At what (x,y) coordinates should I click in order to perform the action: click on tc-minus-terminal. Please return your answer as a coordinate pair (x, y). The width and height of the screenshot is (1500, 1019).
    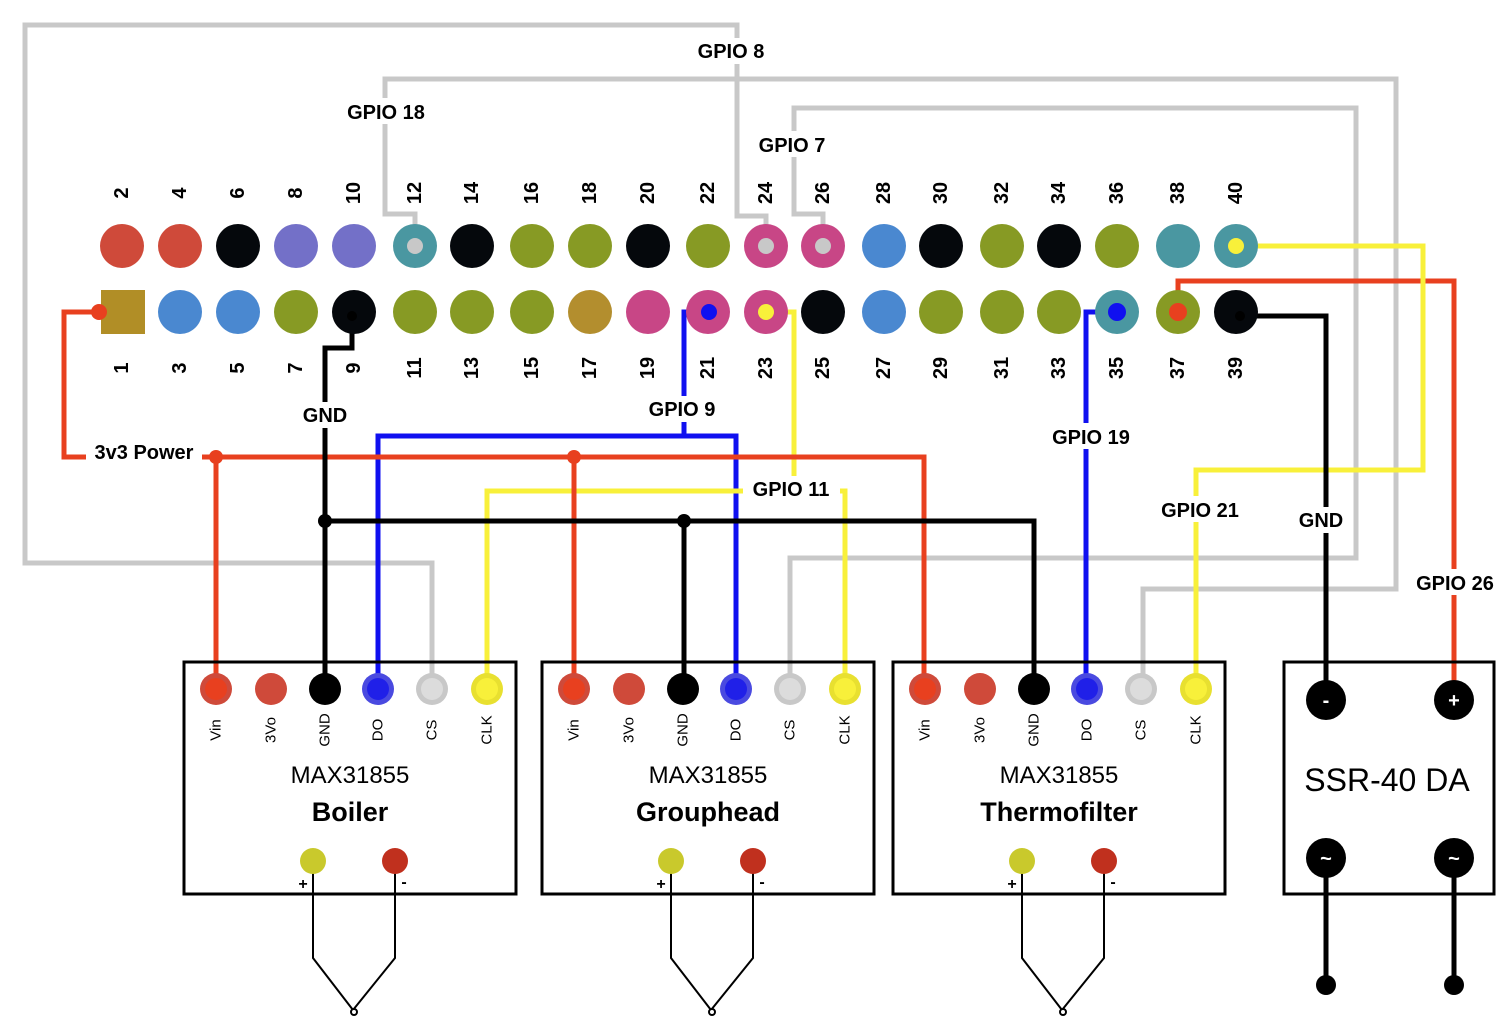
    Looking at the image, I should click on (395, 861).